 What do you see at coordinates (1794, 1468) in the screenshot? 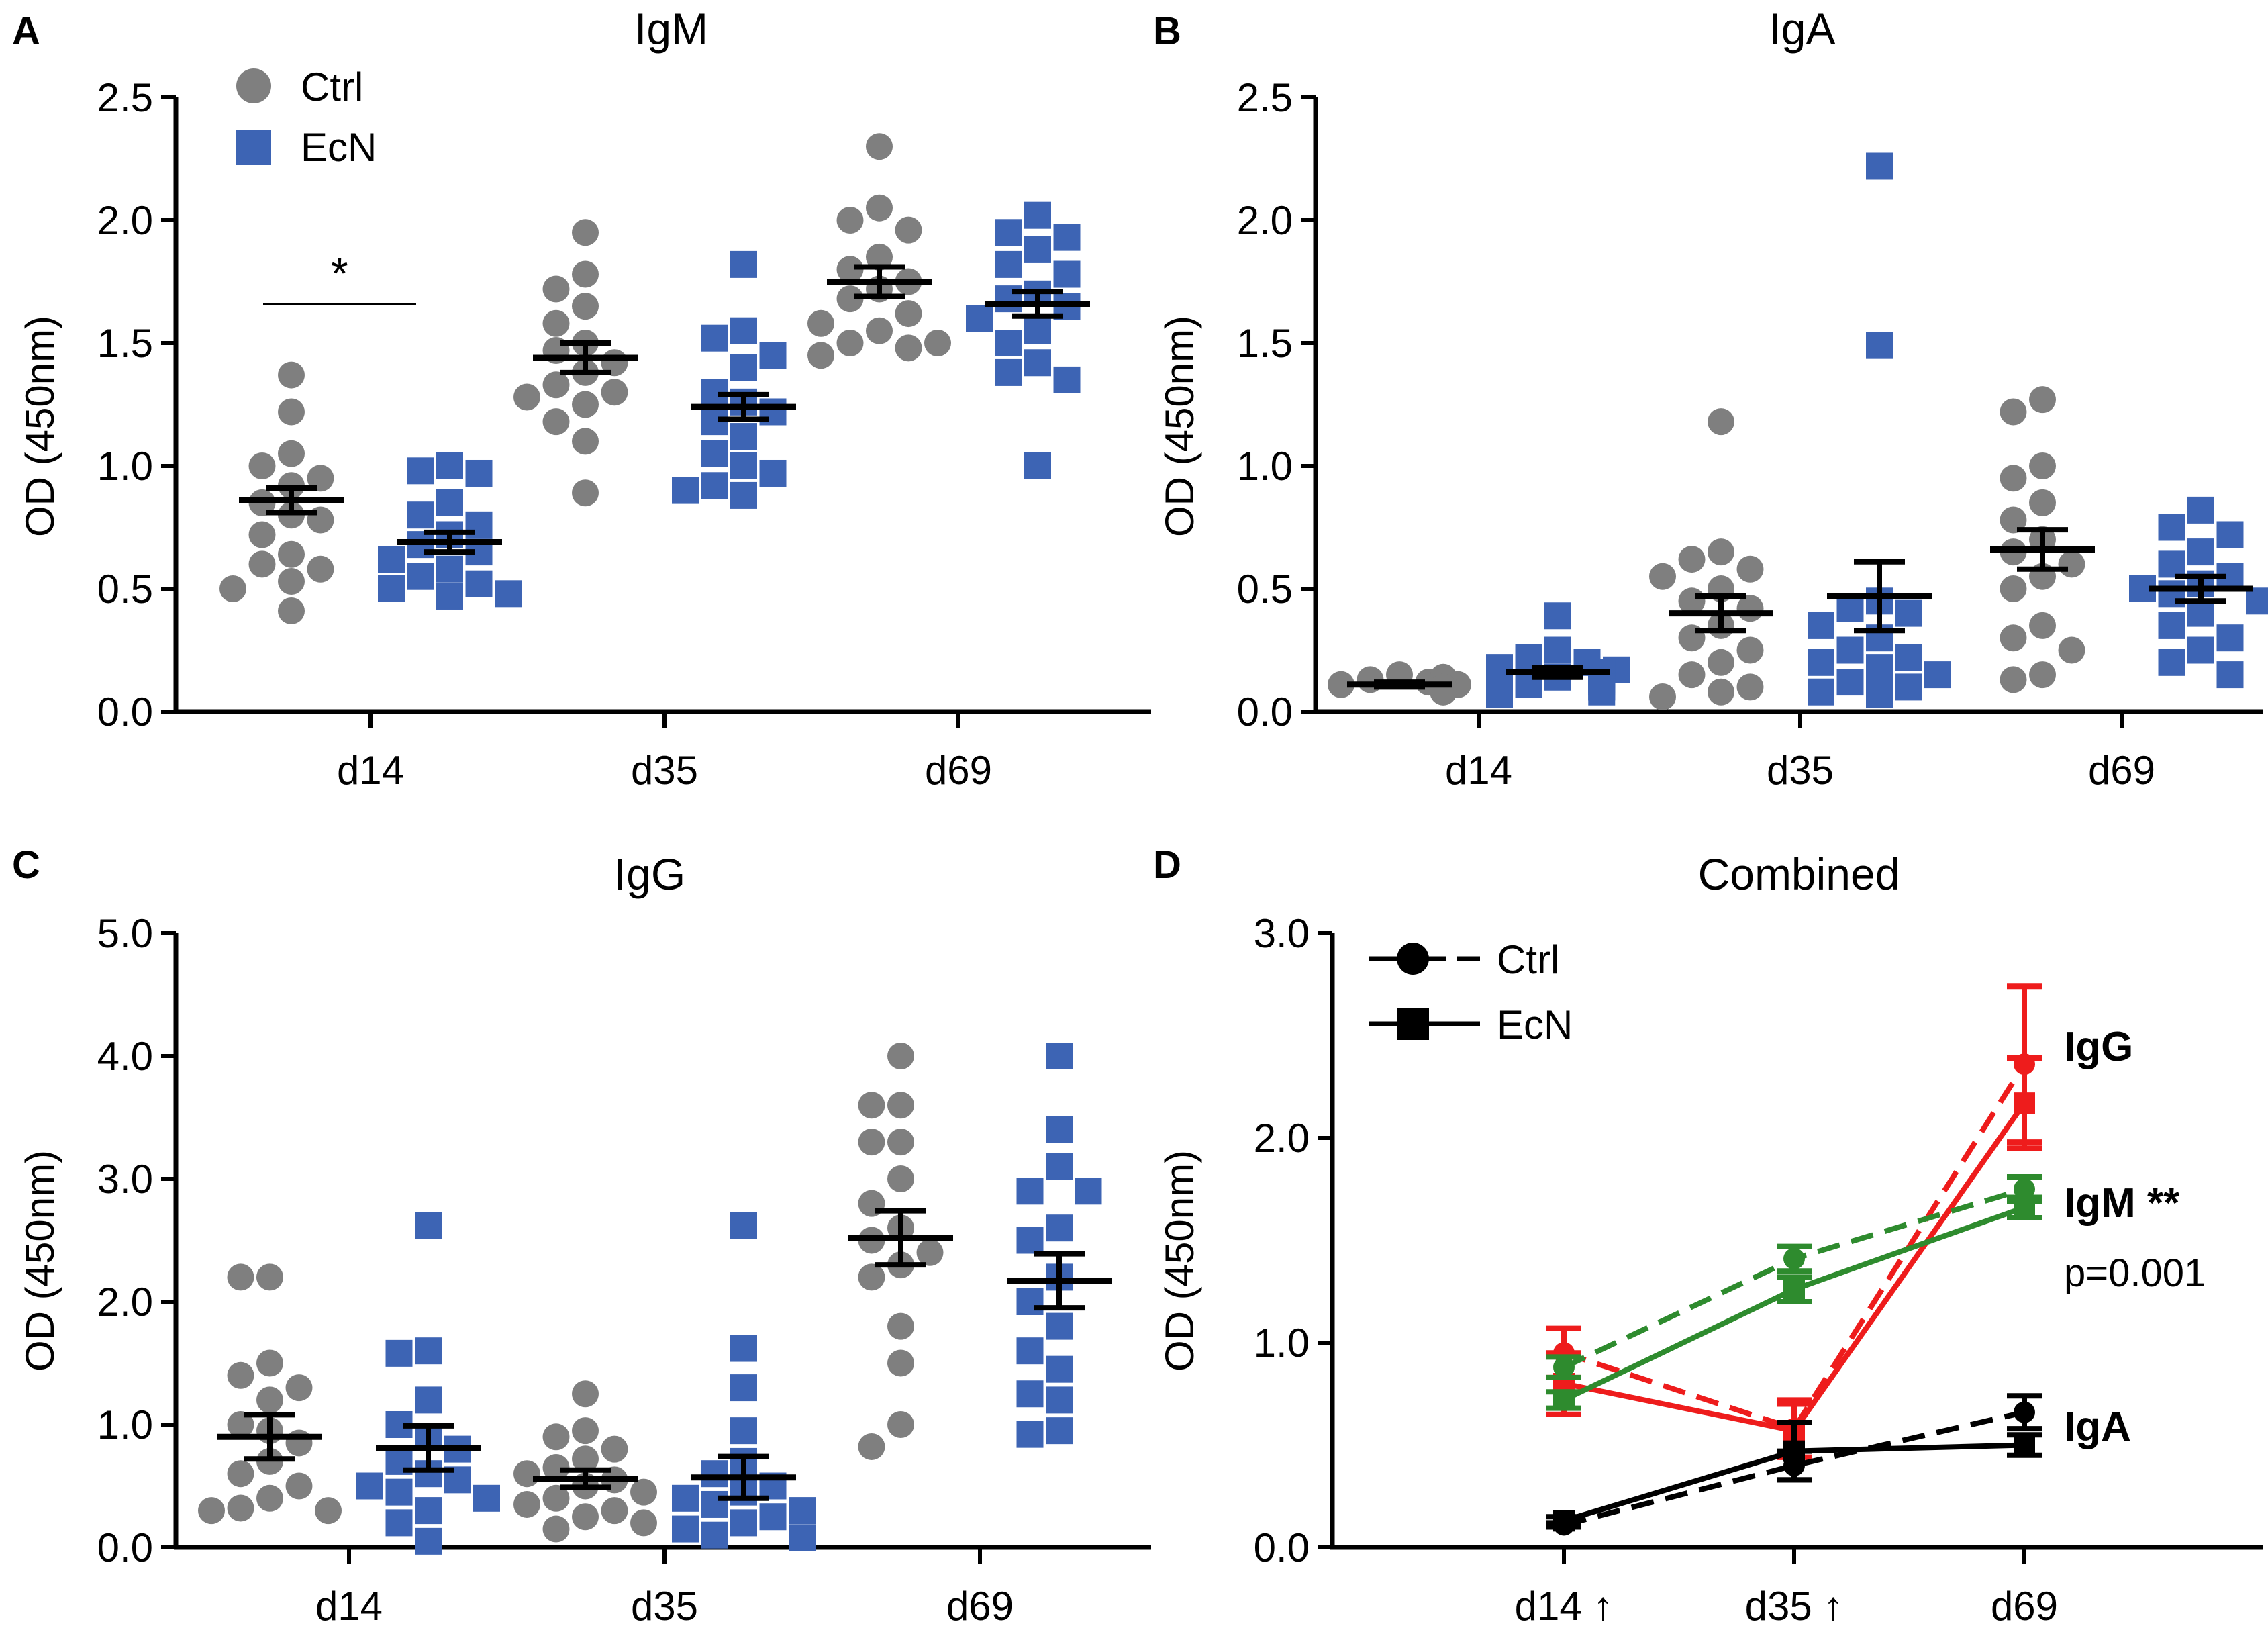
I see `series-line-iga-ctrl` at bounding box center [1794, 1468].